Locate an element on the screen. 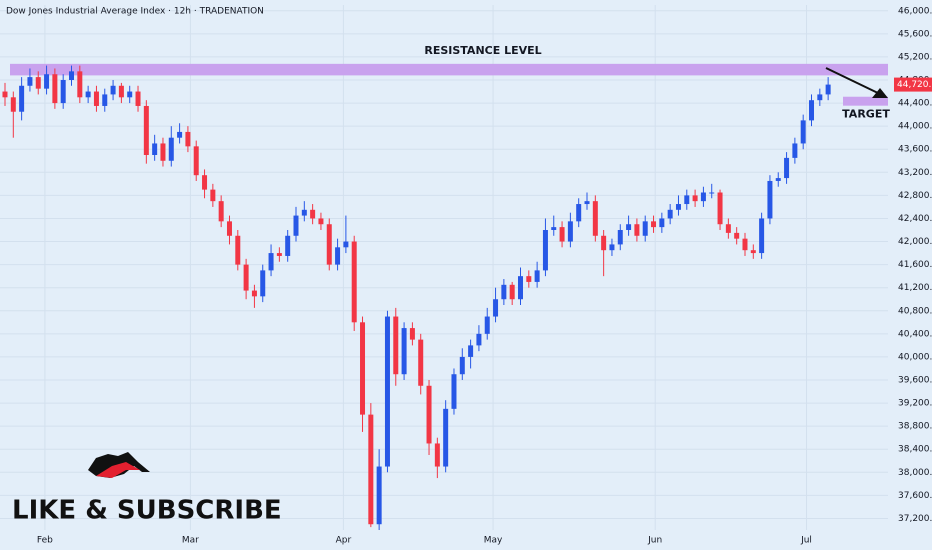 The height and width of the screenshot is (550, 932). last-price-label: 44,720.5 is located at coordinates (914, 85).